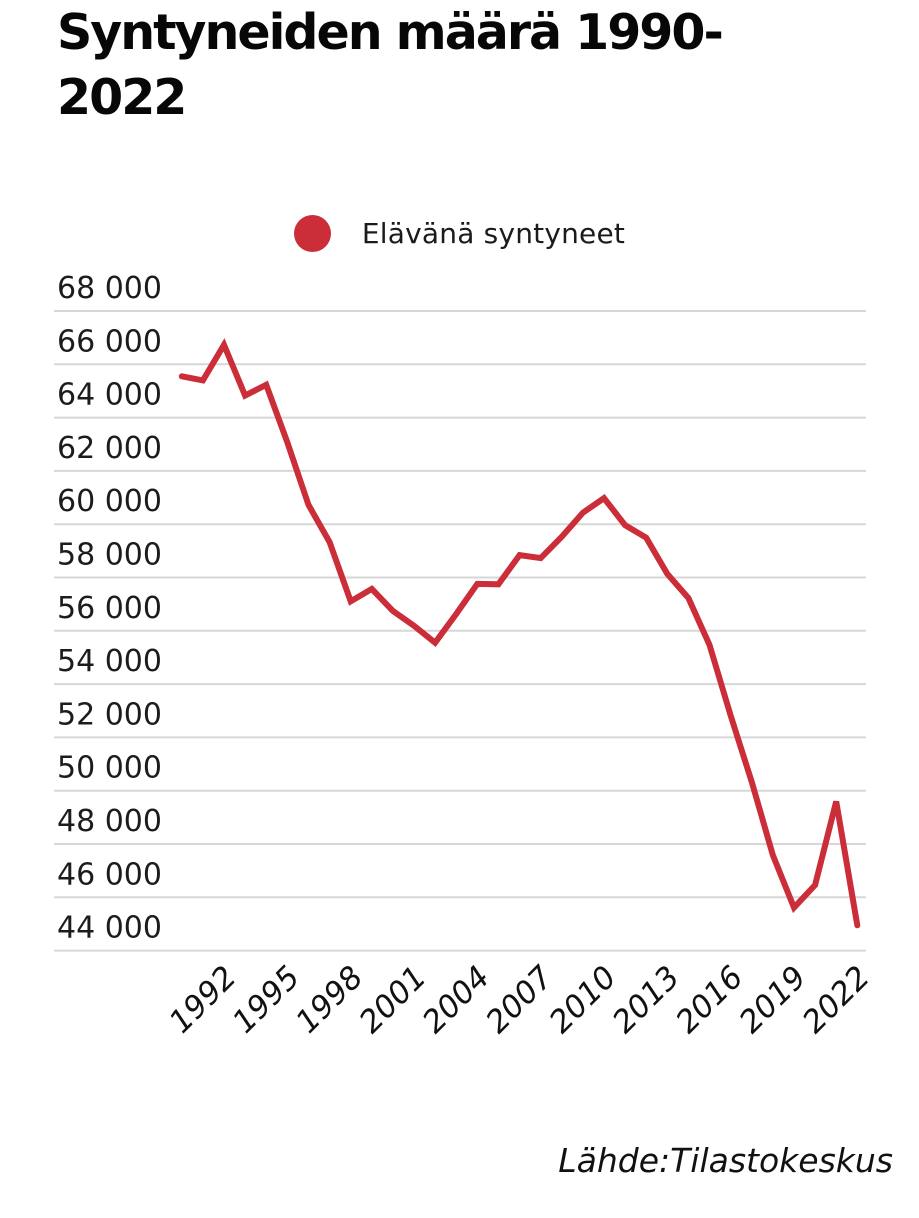 This screenshot has height=1218, width=919. Describe the element at coordinates (109, 768) in the screenshot. I see `y-tick-label: 50 000` at that location.